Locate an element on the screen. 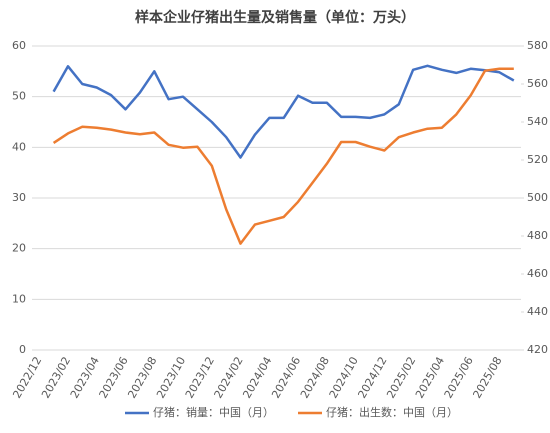 This screenshot has height=433, width=550. y-tick-label: 50 is located at coordinates (19, 96).